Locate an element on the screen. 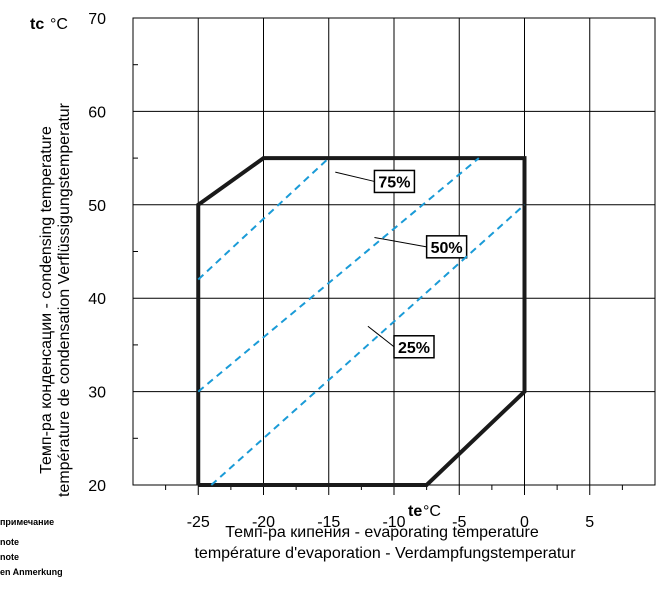 Image resolution: width=665 pixels, height=599 pixels. x-tick-label: -15 is located at coordinates (328, 522).